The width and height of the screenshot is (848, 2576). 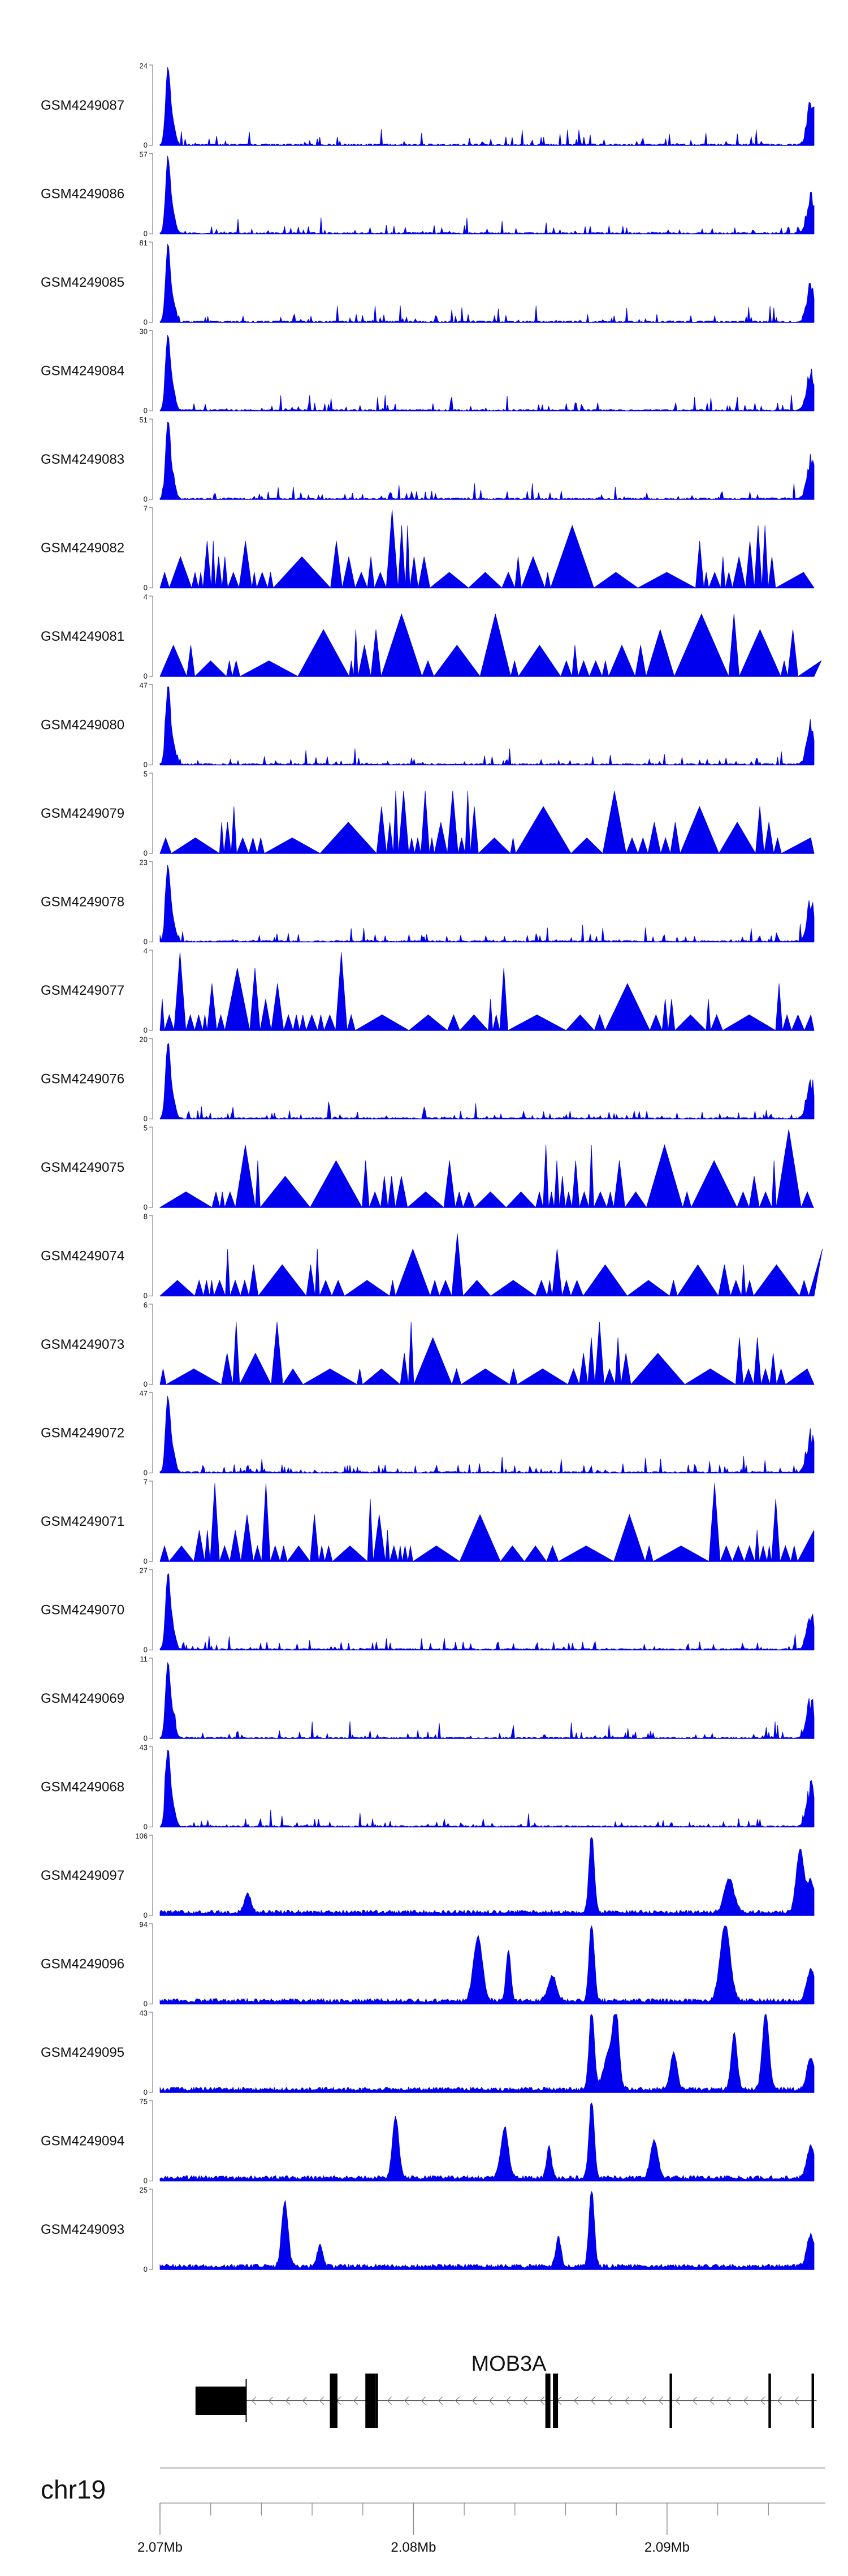 I want to click on tick-label: 2.07Mb, so click(x=160, y=2548).